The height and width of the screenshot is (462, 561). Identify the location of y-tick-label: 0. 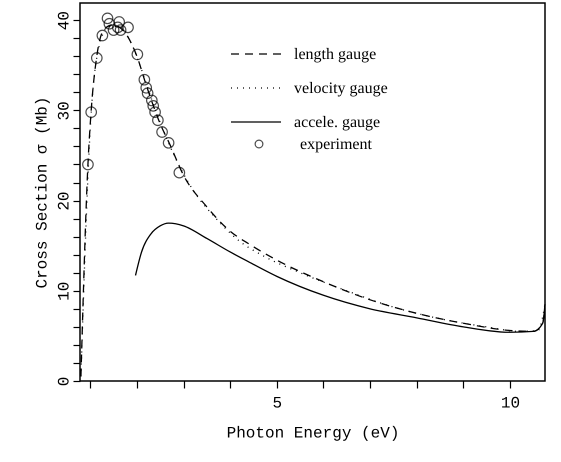
(65, 381).